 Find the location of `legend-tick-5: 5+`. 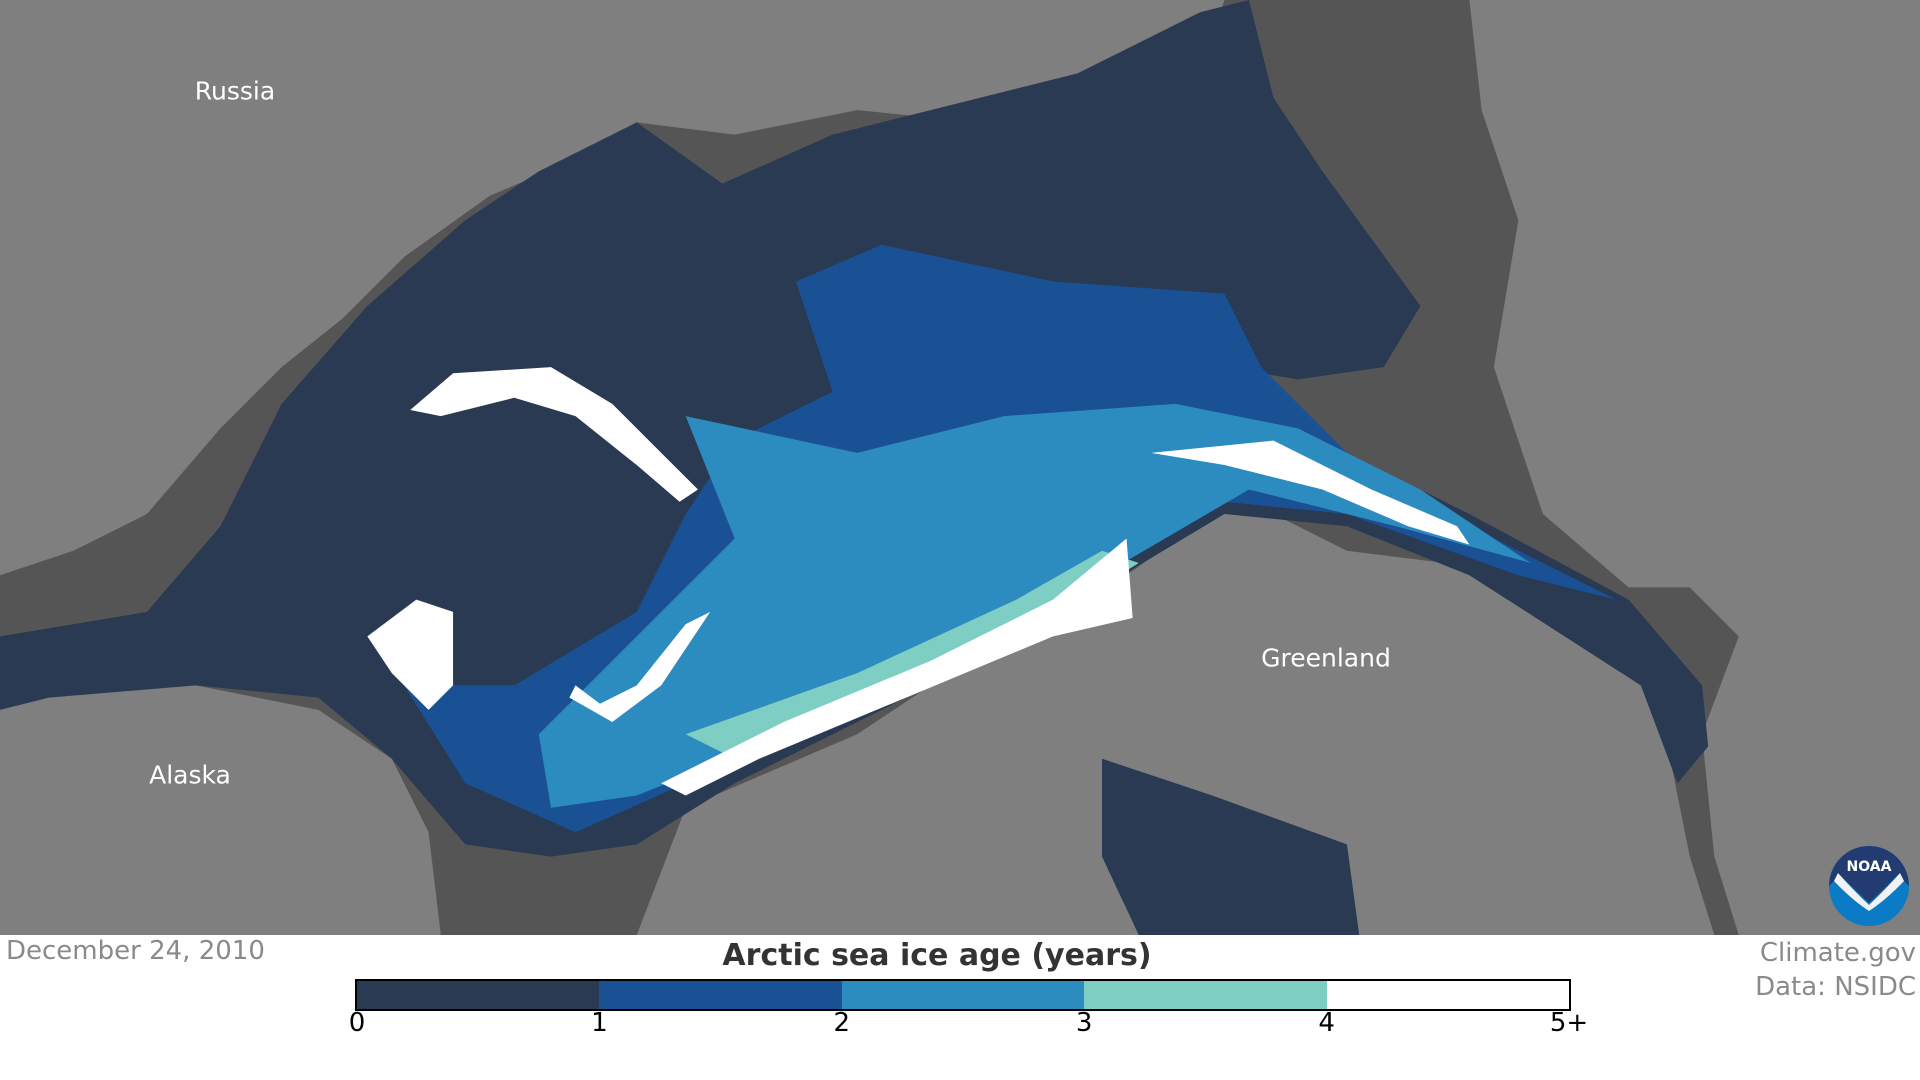

legend-tick-5: 5+ is located at coordinates (1569, 1023).